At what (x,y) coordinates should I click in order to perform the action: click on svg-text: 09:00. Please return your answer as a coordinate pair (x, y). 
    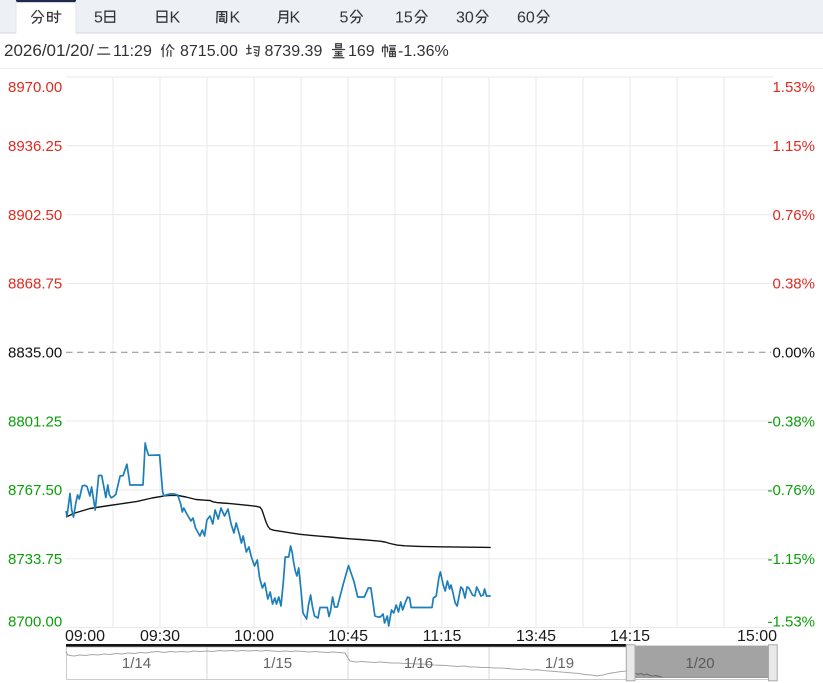
    Looking at the image, I should click on (85, 636).